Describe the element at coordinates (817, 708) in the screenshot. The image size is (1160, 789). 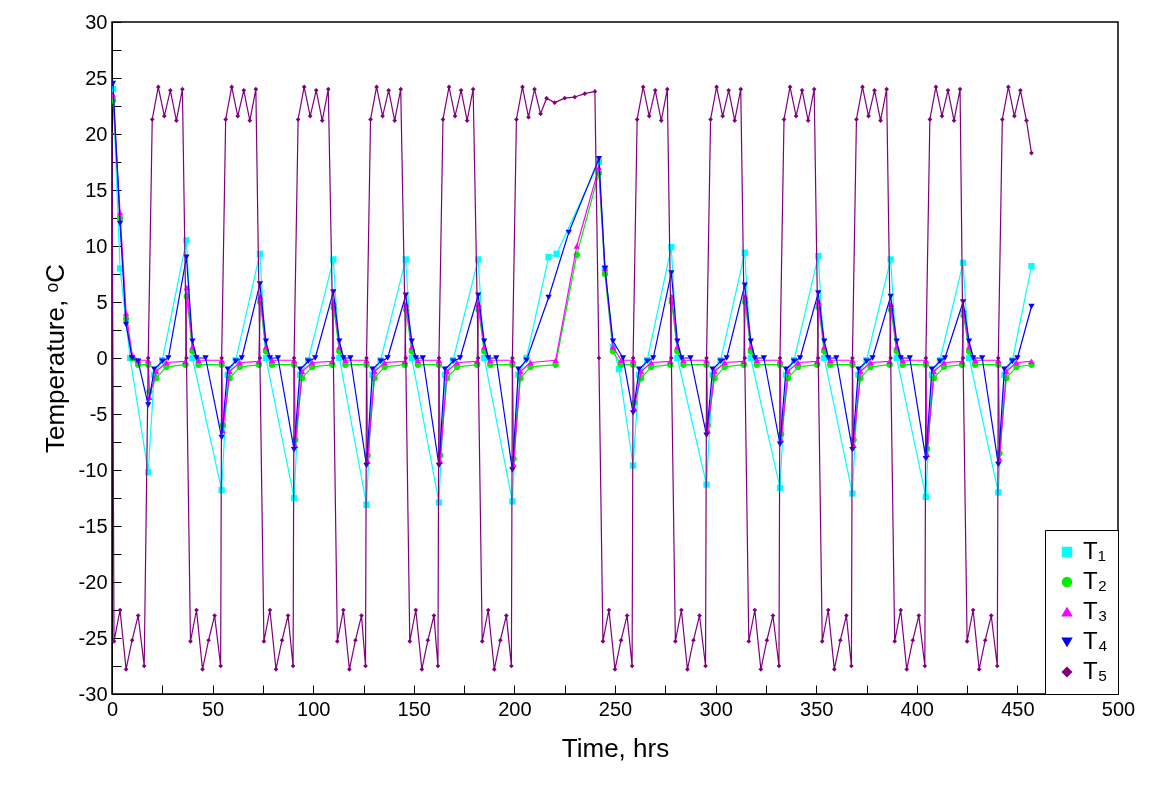
I see `x-tick-label: 350` at that location.